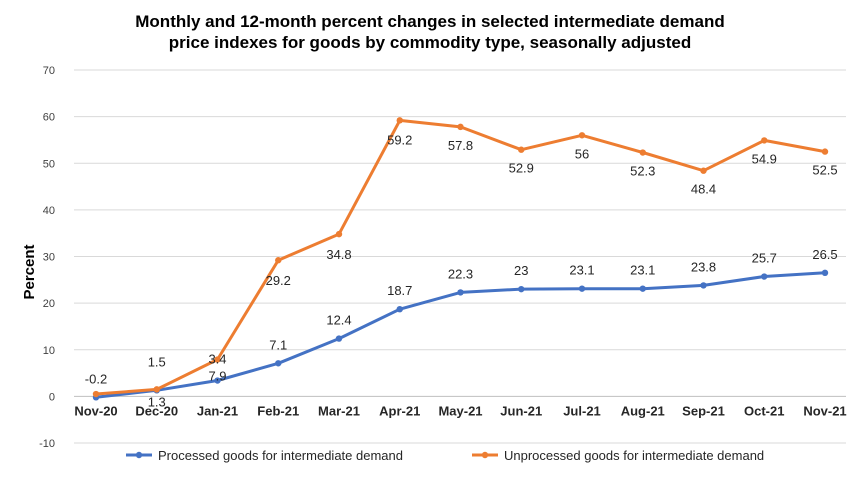  I want to click on x-tick-label: Jun-21, so click(521, 410).